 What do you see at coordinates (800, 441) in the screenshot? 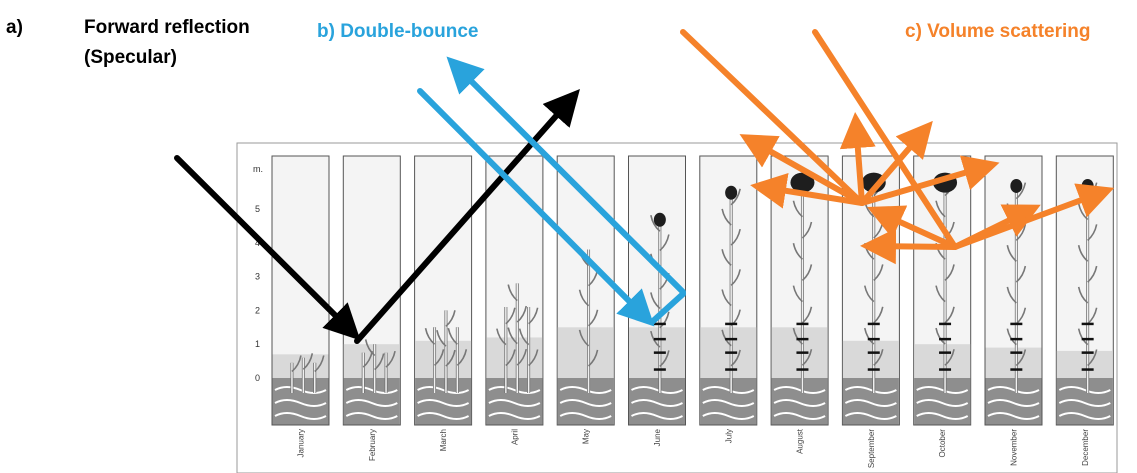
I see `month-label: August` at bounding box center [800, 441].